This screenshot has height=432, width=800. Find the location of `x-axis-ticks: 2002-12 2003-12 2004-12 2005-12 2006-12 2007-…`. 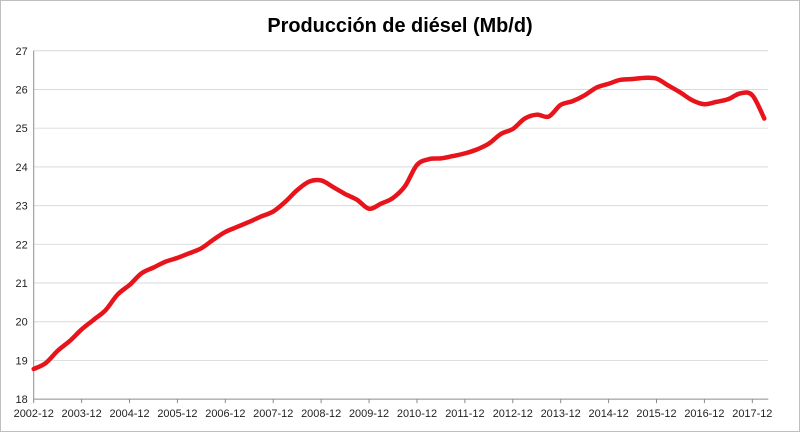

x-axis-ticks: 2002-12 2003-12 2004-12 2005-12 2006-12 2007-… is located at coordinates (393, 409).